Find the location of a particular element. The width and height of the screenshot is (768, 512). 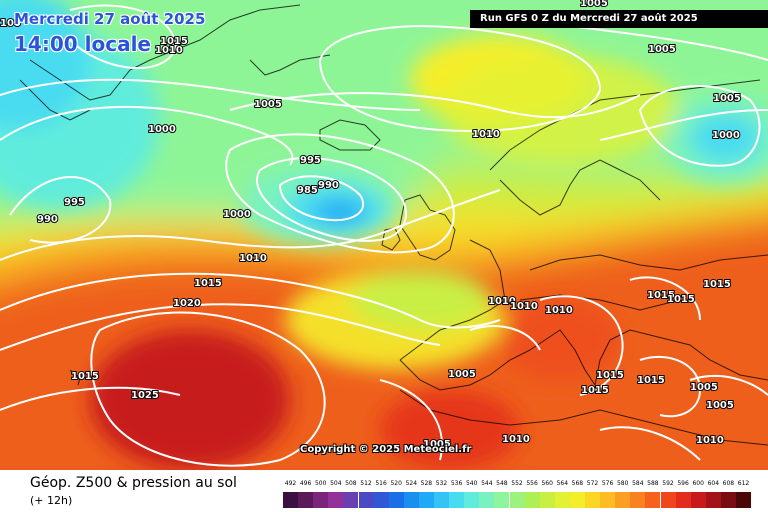

legend-label: 608 is located at coordinates (728, 483).